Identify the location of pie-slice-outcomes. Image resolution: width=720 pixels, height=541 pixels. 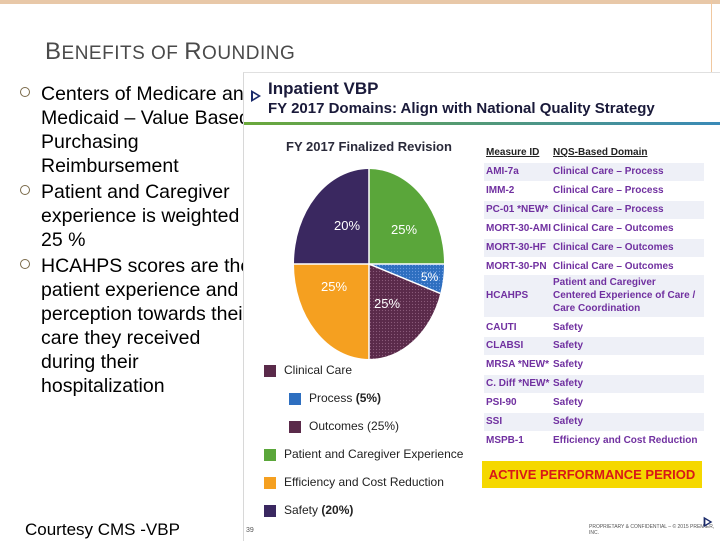
(405, 311).